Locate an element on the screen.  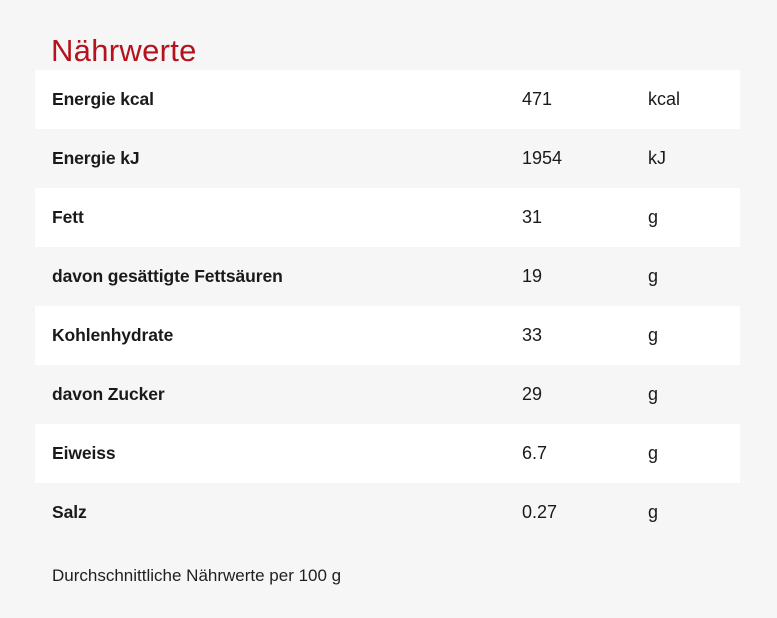
table-row: davon gesättigte Fettsäuren 19 g is located at coordinates (387, 276).